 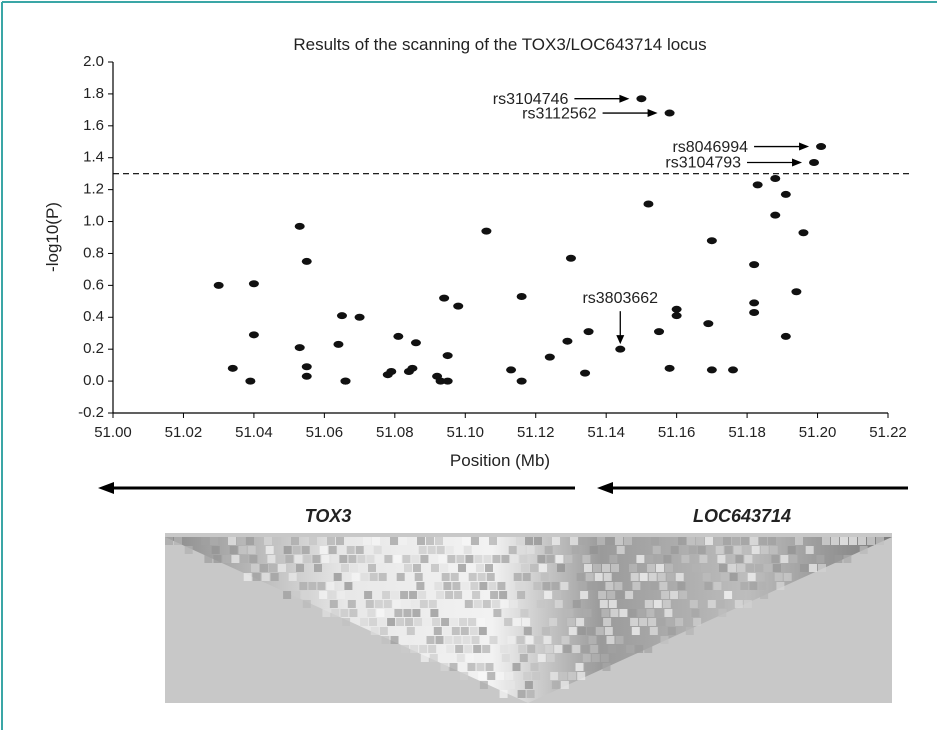 What do you see at coordinates (93, 125) in the screenshot?
I see `y-tick-label: 1.6` at bounding box center [93, 125].